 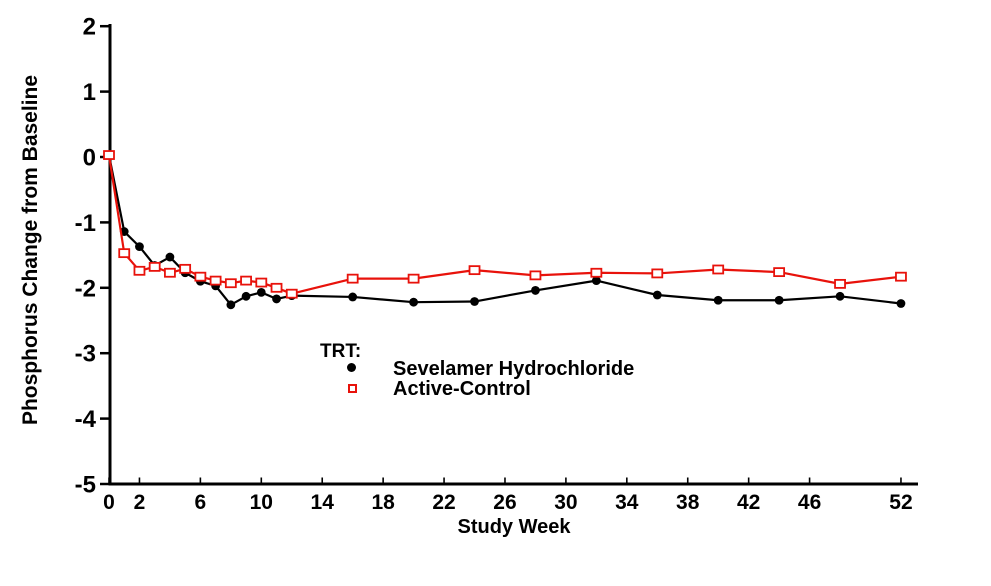 I want to click on x-tick-label: 22, so click(x=443, y=502).